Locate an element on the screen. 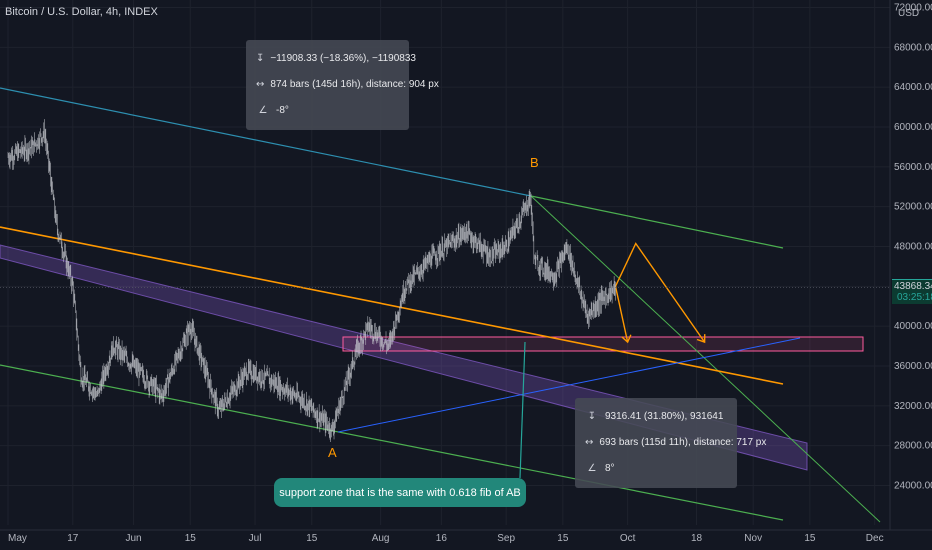 This screenshot has width=932, height=550. measure-top-bars: 874 bars (145d 16h), distance: 904 px is located at coordinates (354, 84).